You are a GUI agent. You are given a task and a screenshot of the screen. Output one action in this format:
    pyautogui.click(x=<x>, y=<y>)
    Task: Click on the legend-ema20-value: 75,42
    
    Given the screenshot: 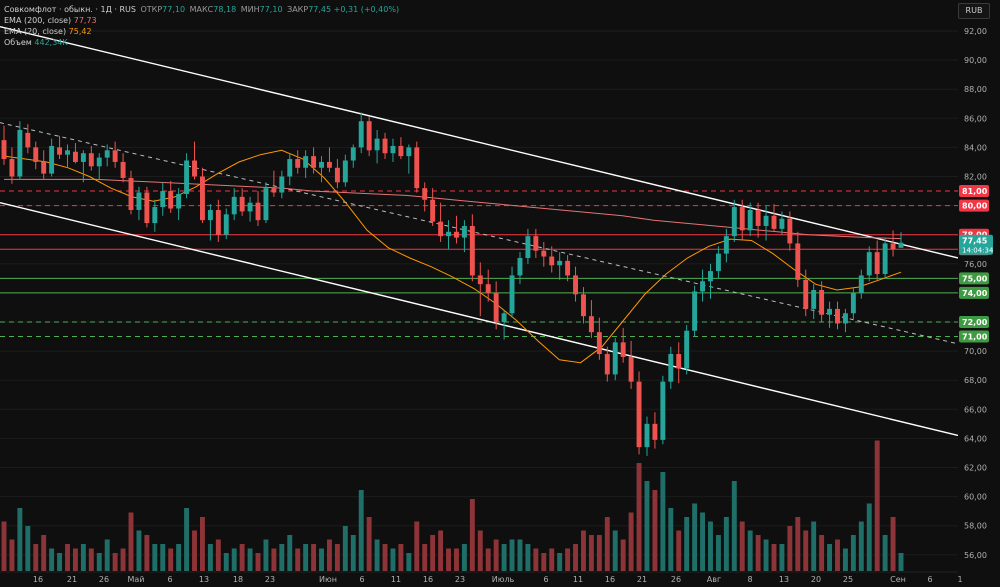 What is the action you would take?
    pyautogui.click(x=80, y=31)
    